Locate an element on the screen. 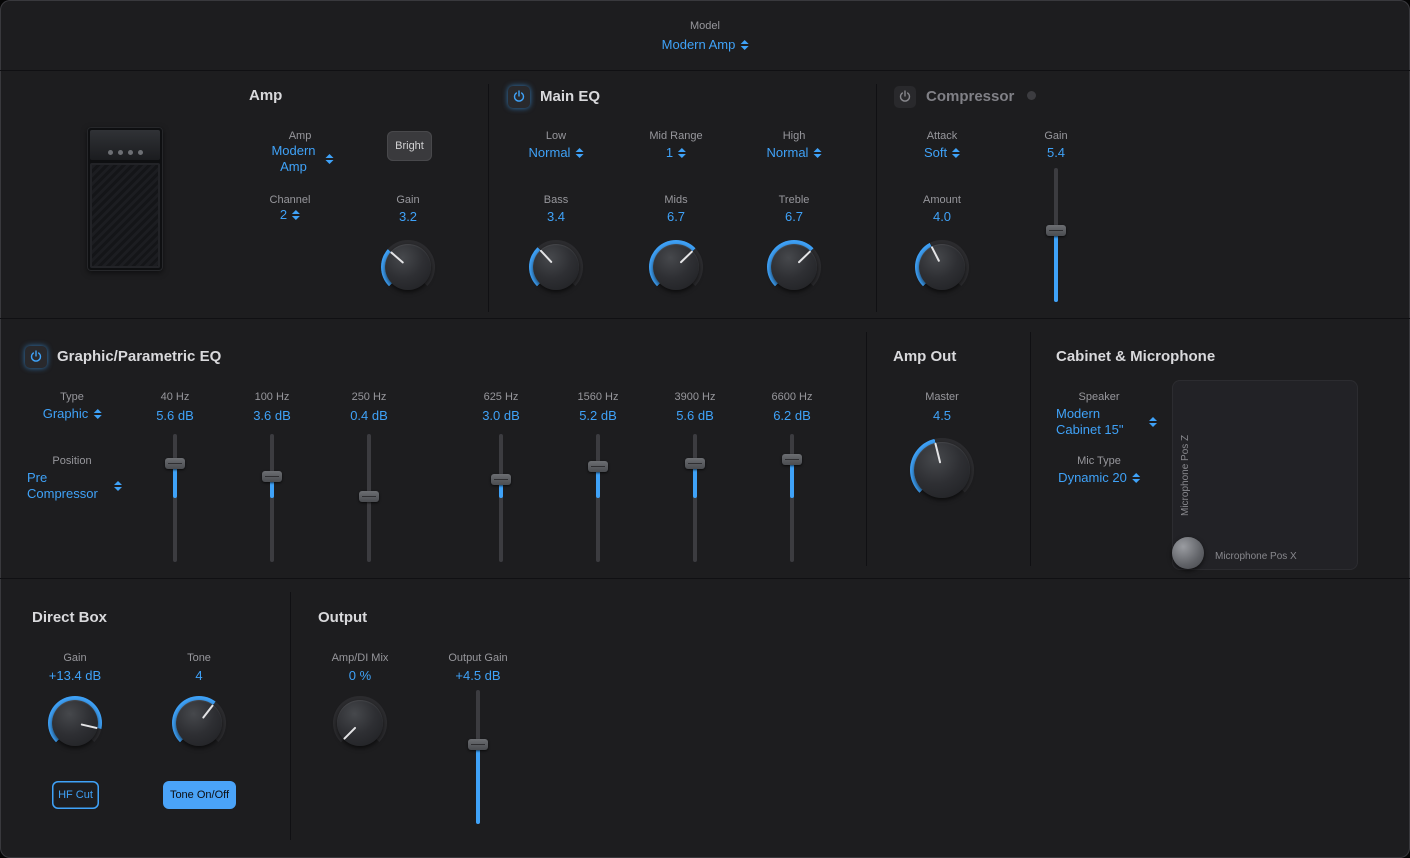  master-value: 4.5 is located at coordinates (942, 415).